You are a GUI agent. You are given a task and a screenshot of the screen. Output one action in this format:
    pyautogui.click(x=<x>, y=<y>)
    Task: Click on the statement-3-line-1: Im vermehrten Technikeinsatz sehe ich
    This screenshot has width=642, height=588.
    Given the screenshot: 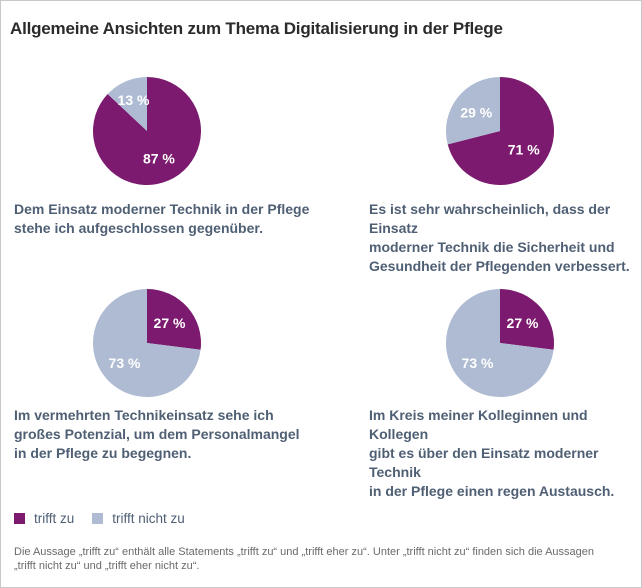 What is the action you would take?
    pyautogui.click(x=144, y=415)
    